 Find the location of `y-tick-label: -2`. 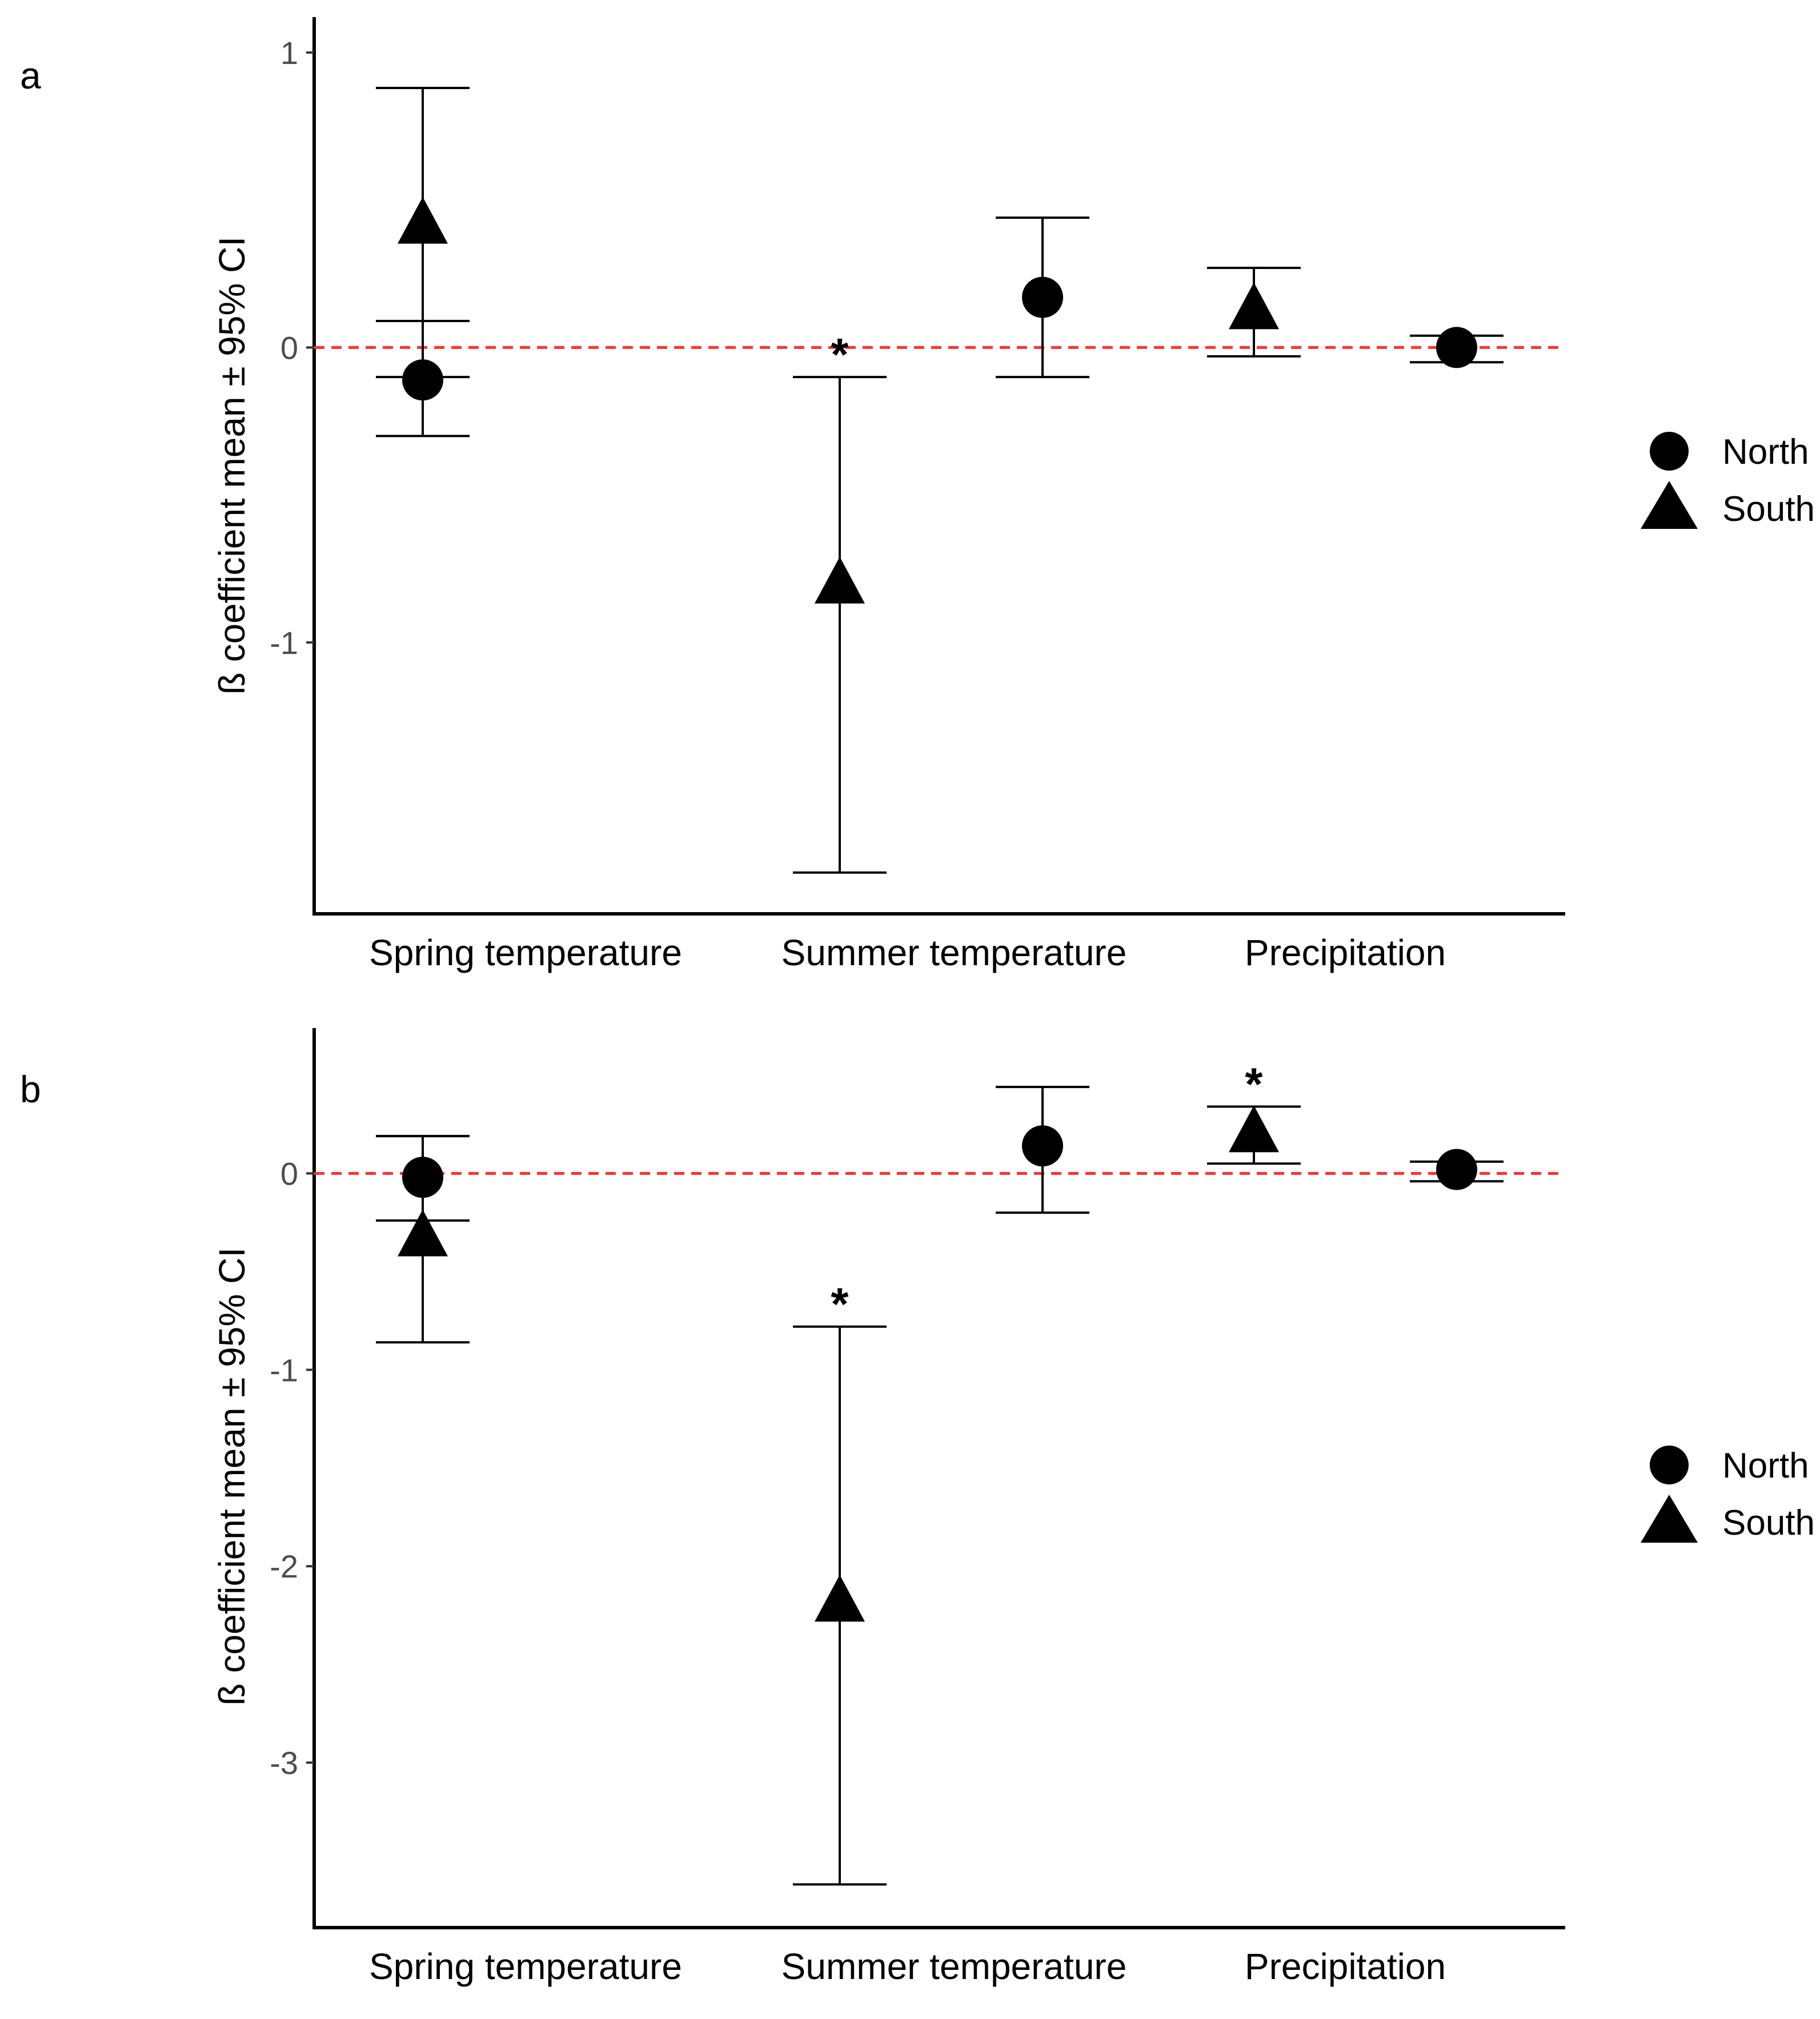

y-tick-label: -2 is located at coordinates (284, 1566).